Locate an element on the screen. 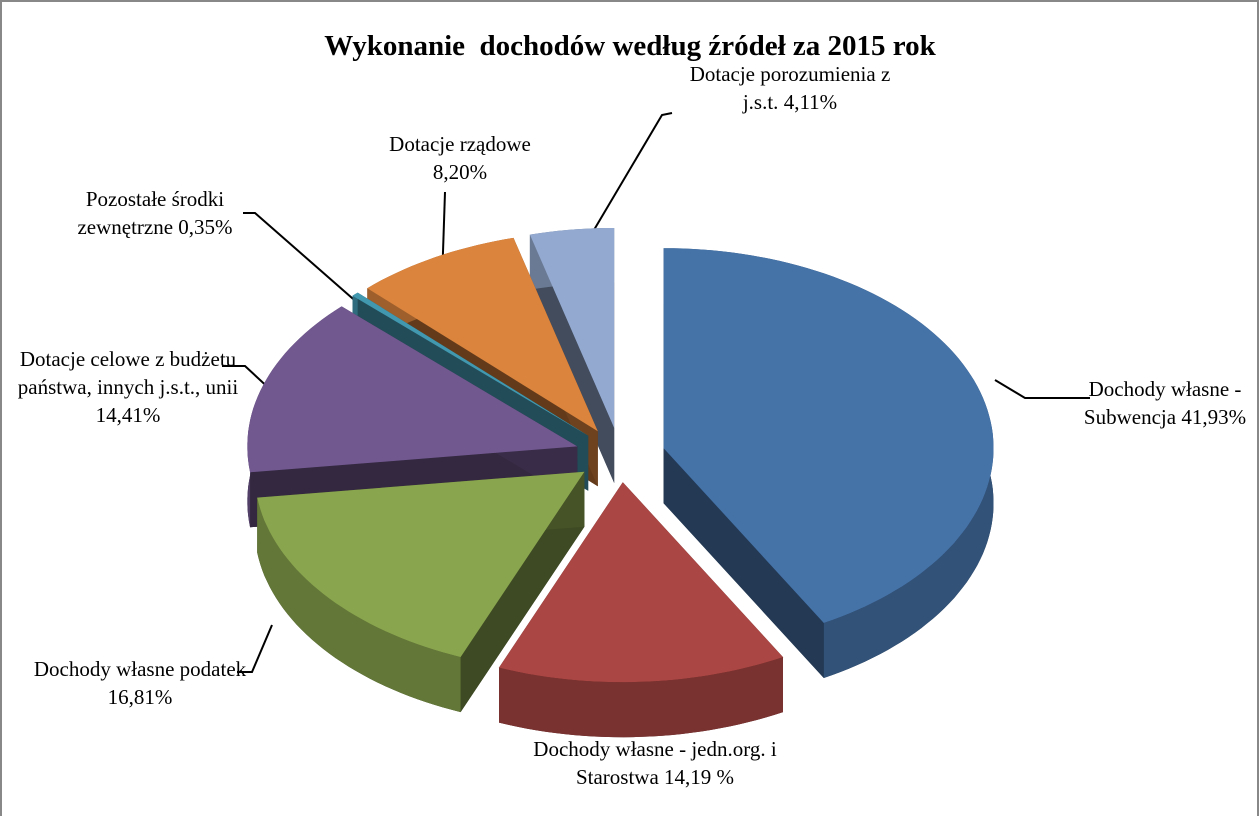 This screenshot has width=1260, height=816. data-label: Dotacje porozumienia z j.s.t. 4,11% is located at coordinates (790, 88).